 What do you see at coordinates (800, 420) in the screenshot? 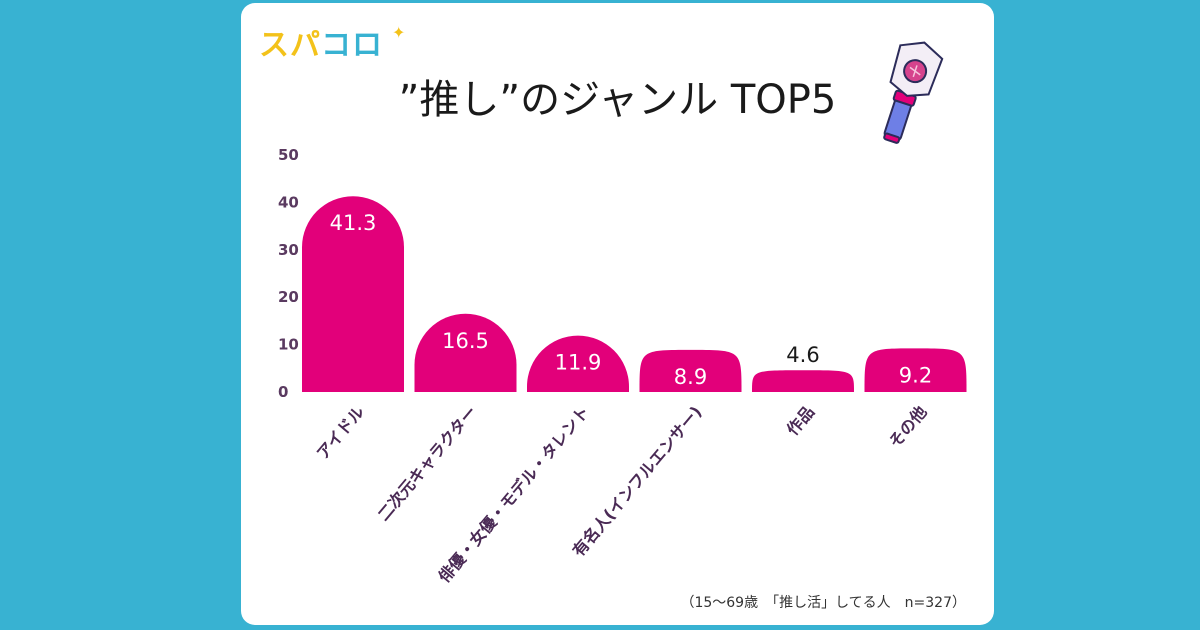
I see `x-tick-label: 作品` at bounding box center [800, 420].